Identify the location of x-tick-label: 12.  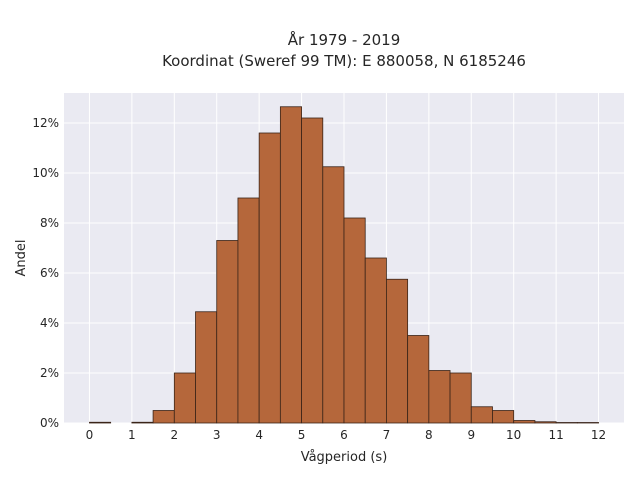
(598, 435).